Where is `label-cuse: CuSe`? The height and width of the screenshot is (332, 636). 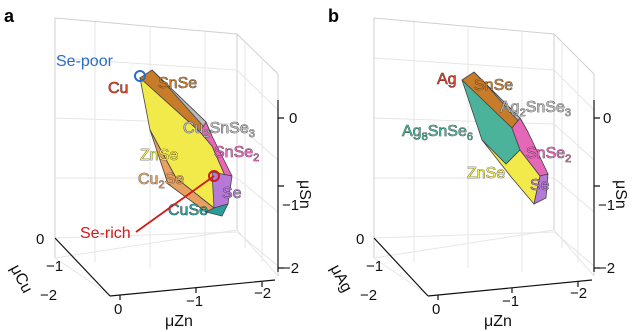
label-cuse: CuSe is located at coordinates (188, 210).